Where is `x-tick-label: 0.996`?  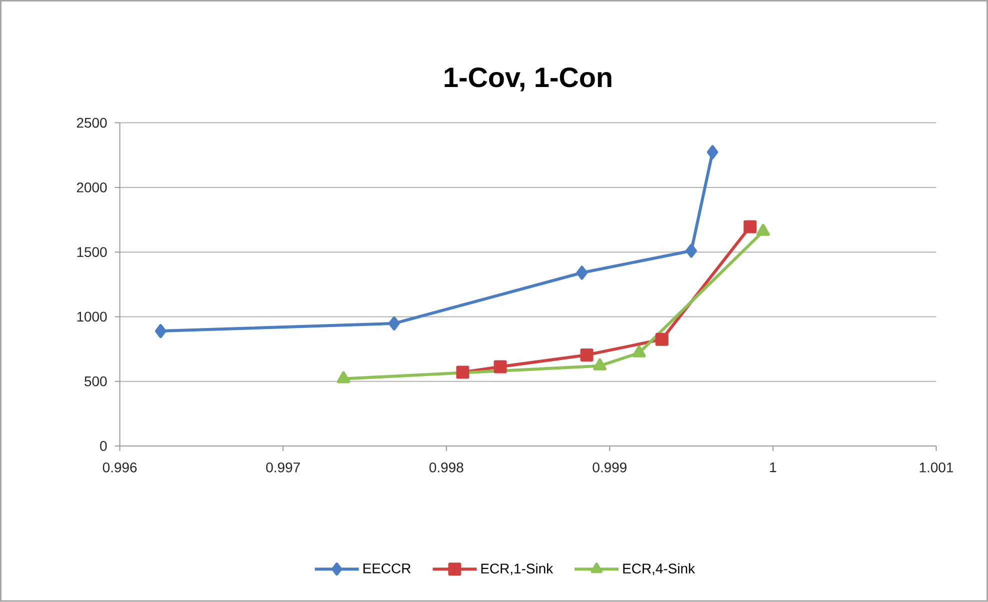
x-tick-label: 0.996 is located at coordinates (119, 467).